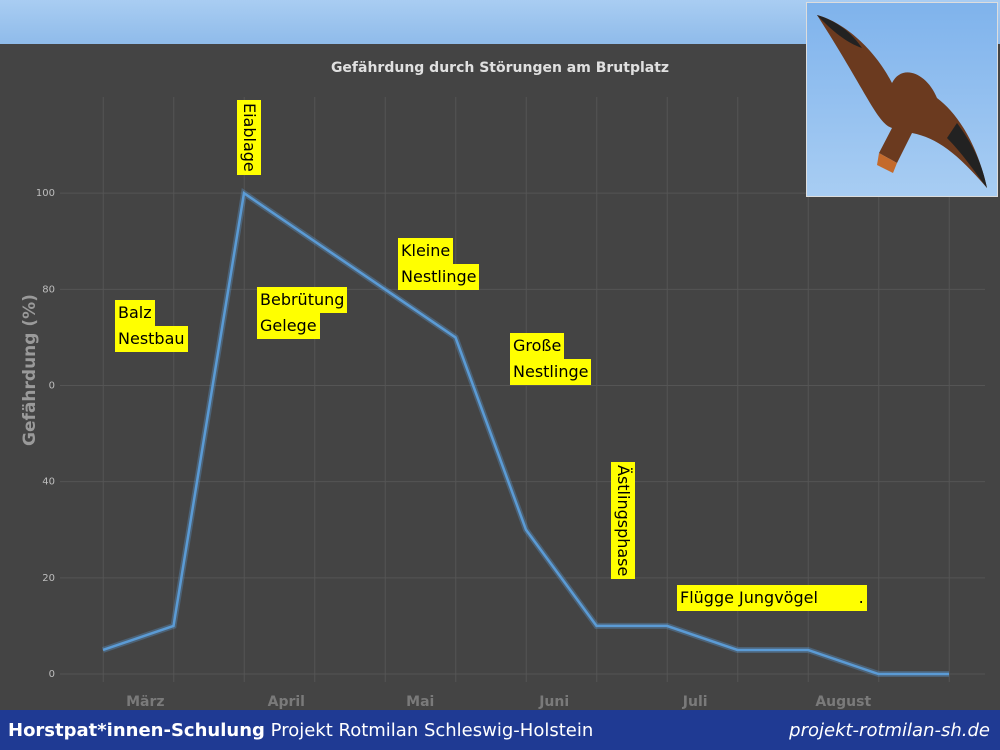  What do you see at coordinates (135, 313) in the screenshot?
I see `annotation-text: Balz` at bounding box center [135, 313].